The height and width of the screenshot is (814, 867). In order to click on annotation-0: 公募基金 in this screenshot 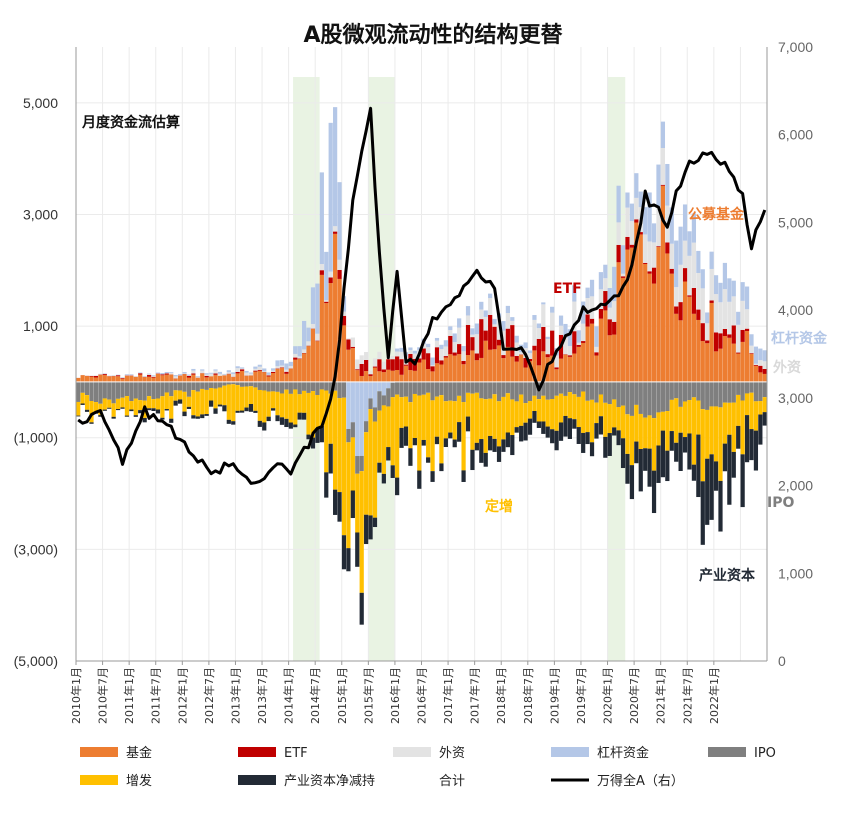, I will do `click(716, 214)`.